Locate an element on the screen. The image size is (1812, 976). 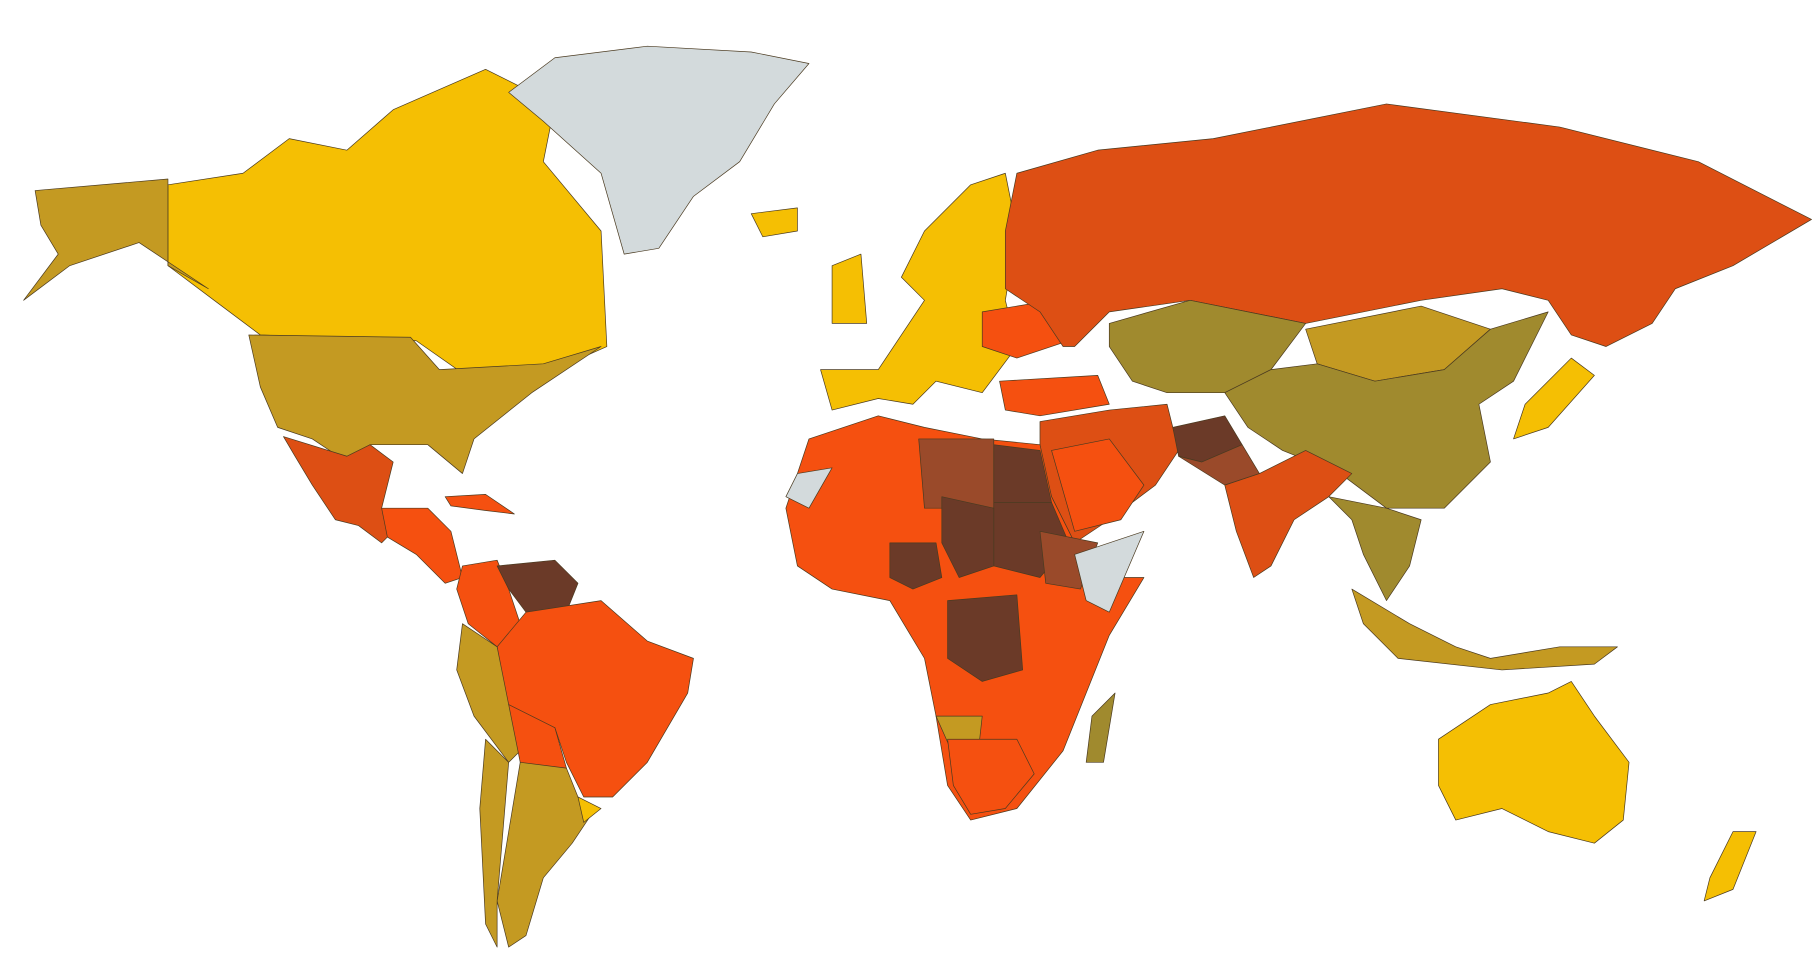
dr-congo is located at coordinates (985, 638).